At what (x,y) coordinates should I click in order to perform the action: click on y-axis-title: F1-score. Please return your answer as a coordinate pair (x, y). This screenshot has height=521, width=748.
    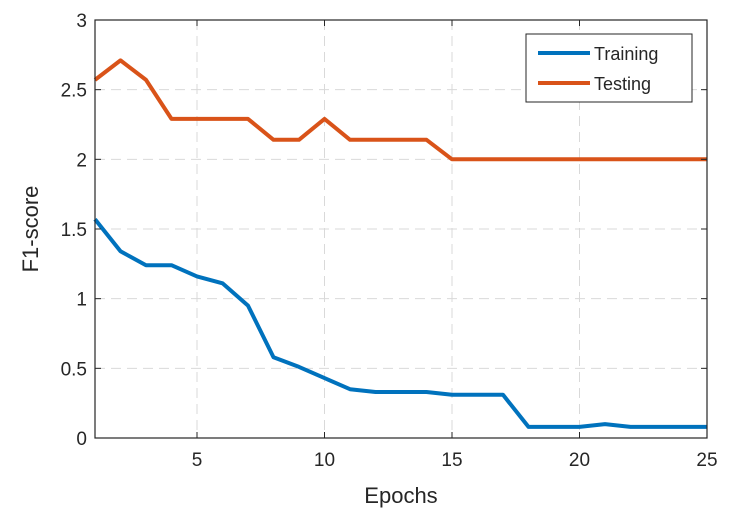
    Looking at the image, I should click on (30, 229).